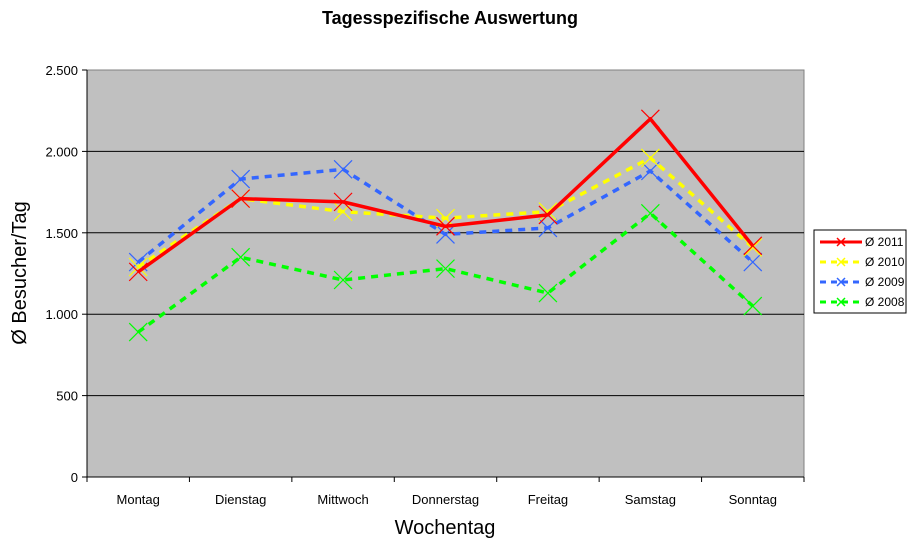 The height and width of the screenshot is (555, 913). I want to click on x-tick-label: Samstag, so click(650, 499).